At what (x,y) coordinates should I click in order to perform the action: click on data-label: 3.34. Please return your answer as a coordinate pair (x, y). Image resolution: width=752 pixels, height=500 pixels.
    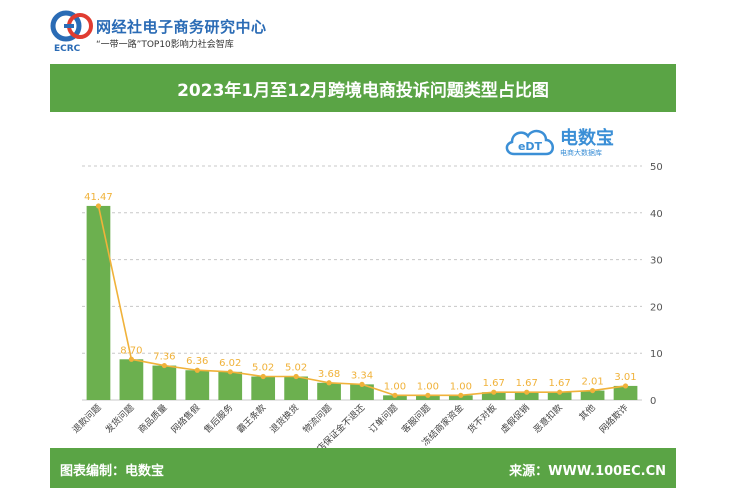
    Looking at the image, I should click on (362, 375).